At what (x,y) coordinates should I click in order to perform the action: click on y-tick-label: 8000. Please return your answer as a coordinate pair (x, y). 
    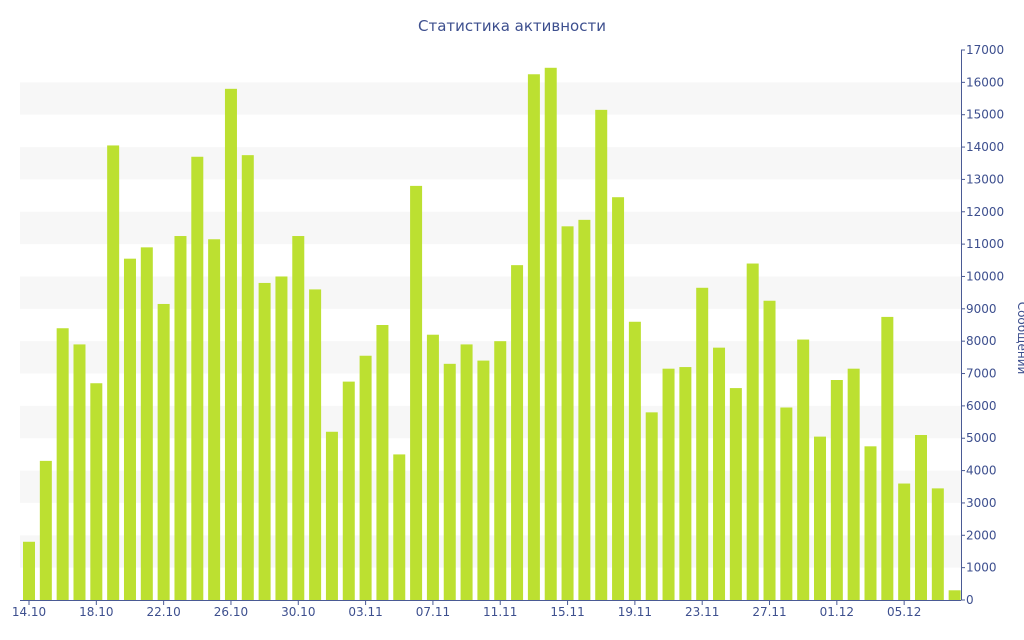
    Looking at the image, I should click on (981, 341).